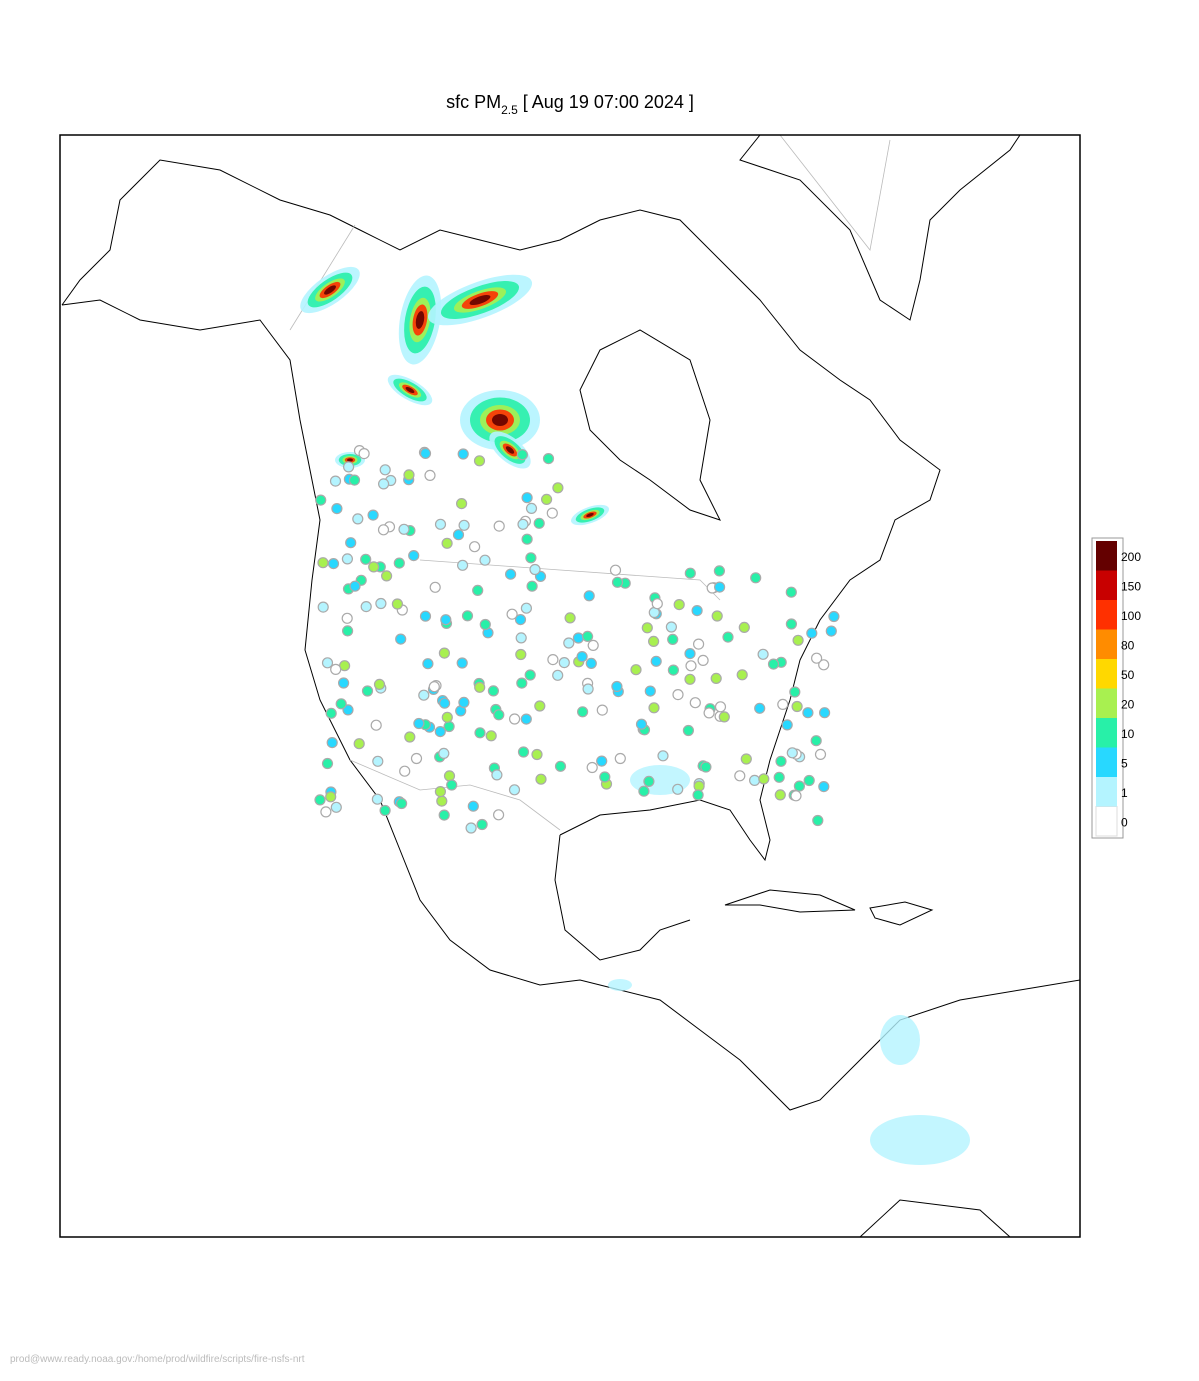  What do you see at coordinates (570, 104) in the screenshot?
I see `map-title: sfc PM2.5 [ Aug 19 07:00 2024 ]` at bounding box center [570, 104].